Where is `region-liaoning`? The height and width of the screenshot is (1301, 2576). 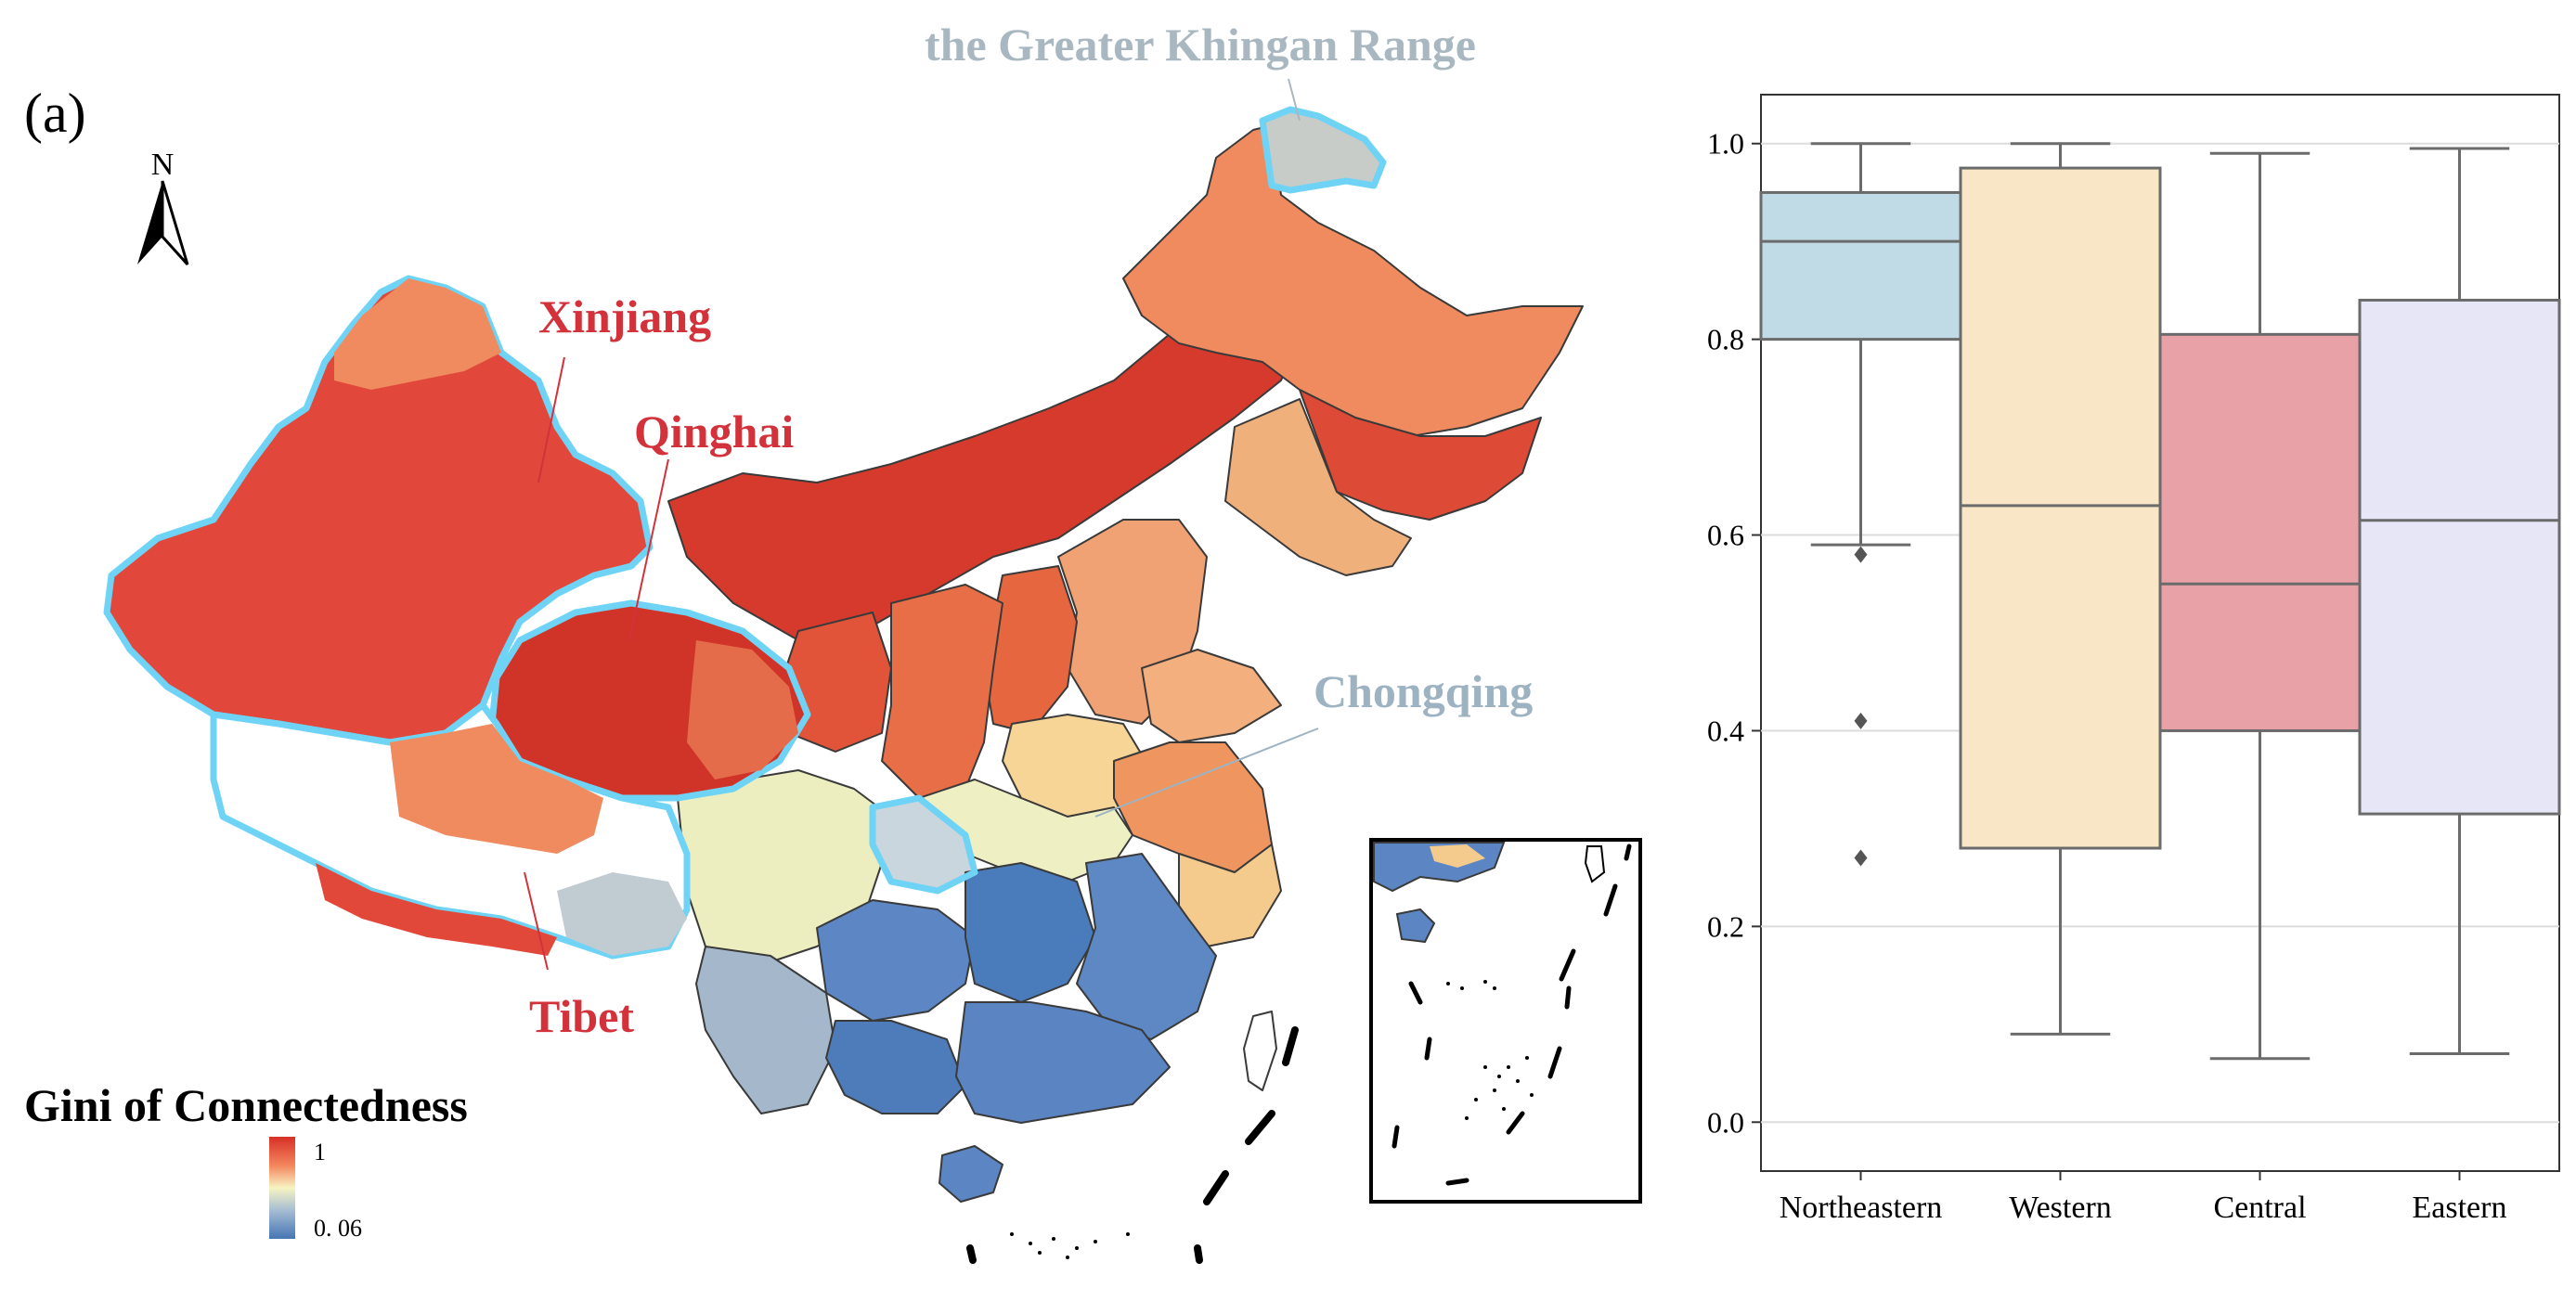
region-liaoning is located at coordinates (1318, 487).